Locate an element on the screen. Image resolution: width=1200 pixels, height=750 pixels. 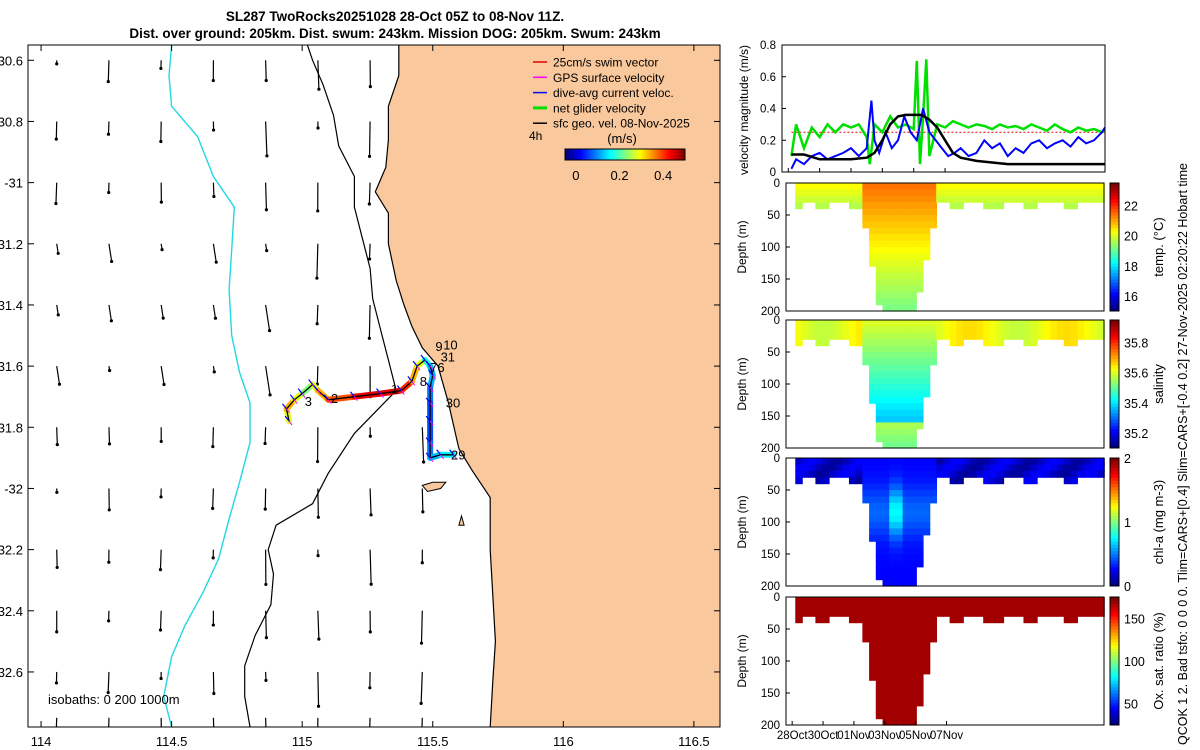
section-colorbar-tick: 35.4 is located at coordinates (1136, 404).